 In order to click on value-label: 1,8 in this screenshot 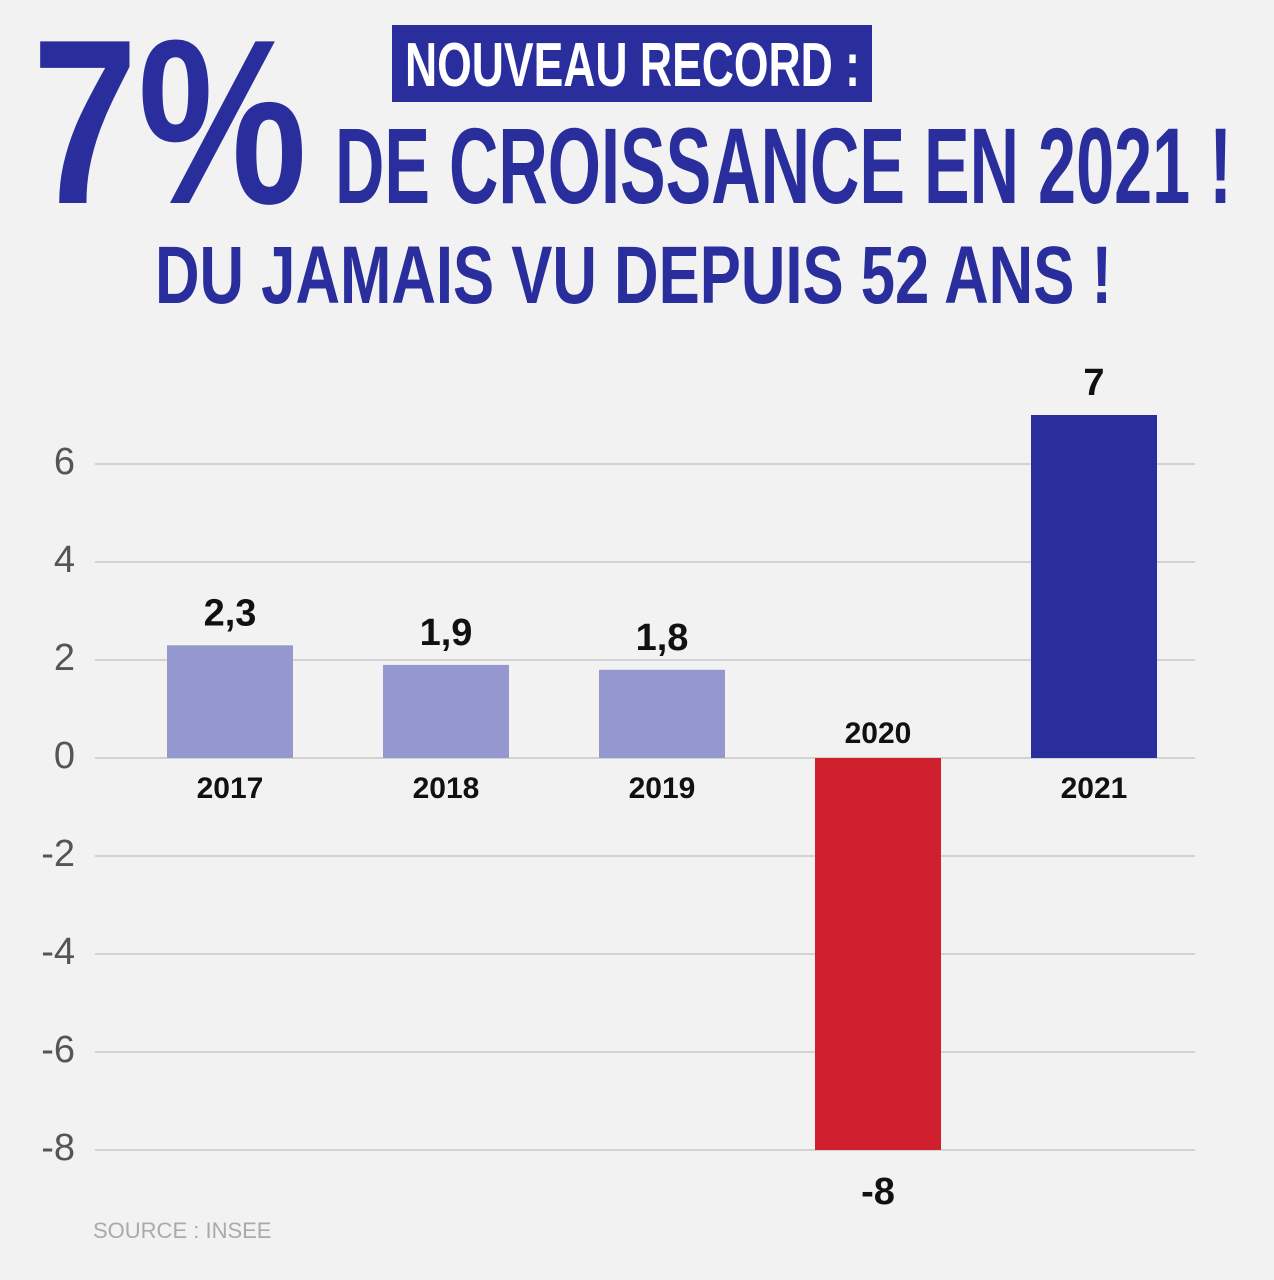, I will do `click(662, 638)`.